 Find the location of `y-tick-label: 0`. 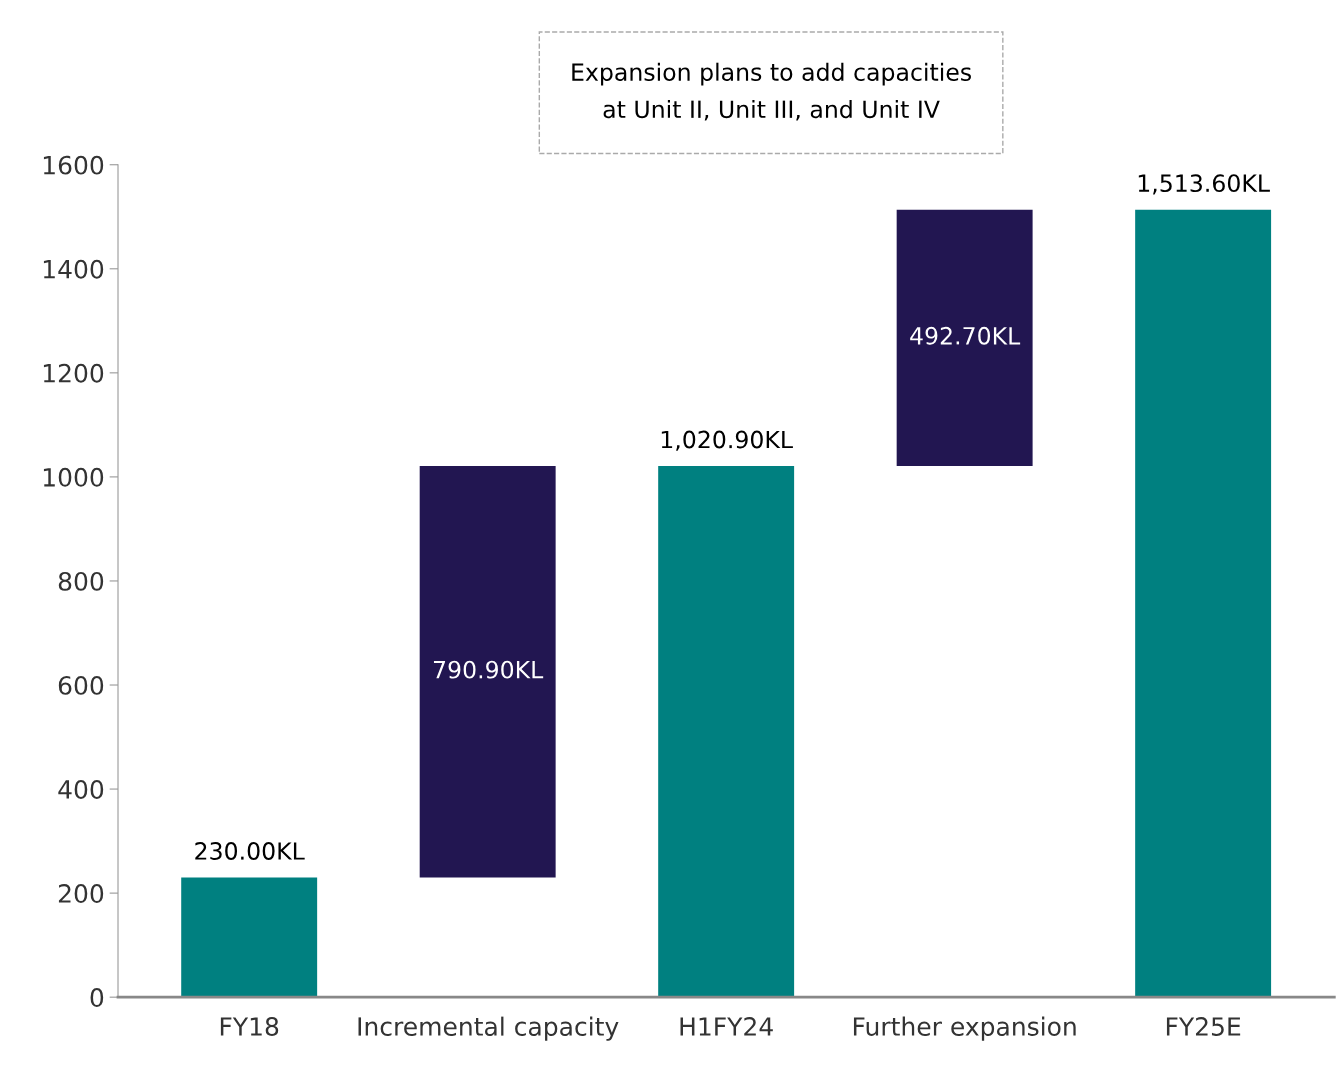

y-tick-label: 0 is located at coordinates (97, 998).